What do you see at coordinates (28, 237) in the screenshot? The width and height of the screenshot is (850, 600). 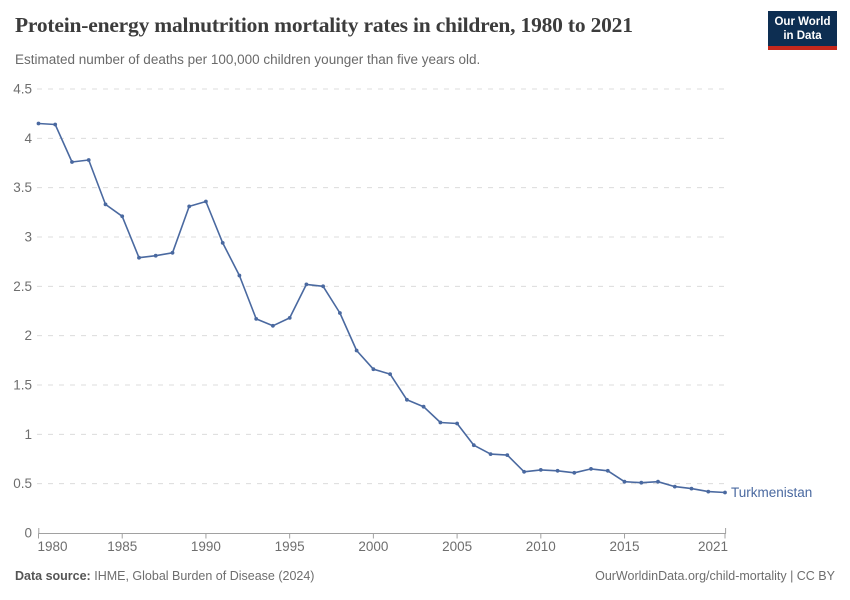 I see `y-tick-label: 3` at bounding box center [28, 237].